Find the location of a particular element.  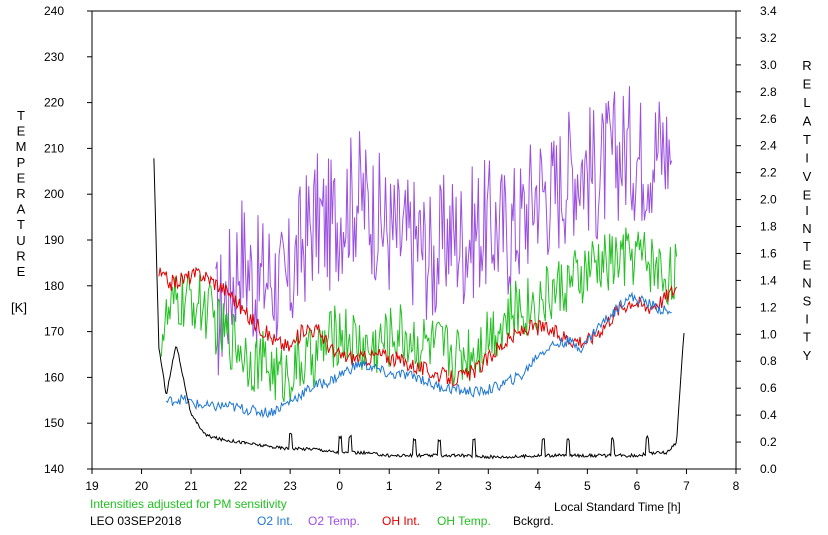

y-right-tick-label: 0.0 is located at coordinates (768, 469).